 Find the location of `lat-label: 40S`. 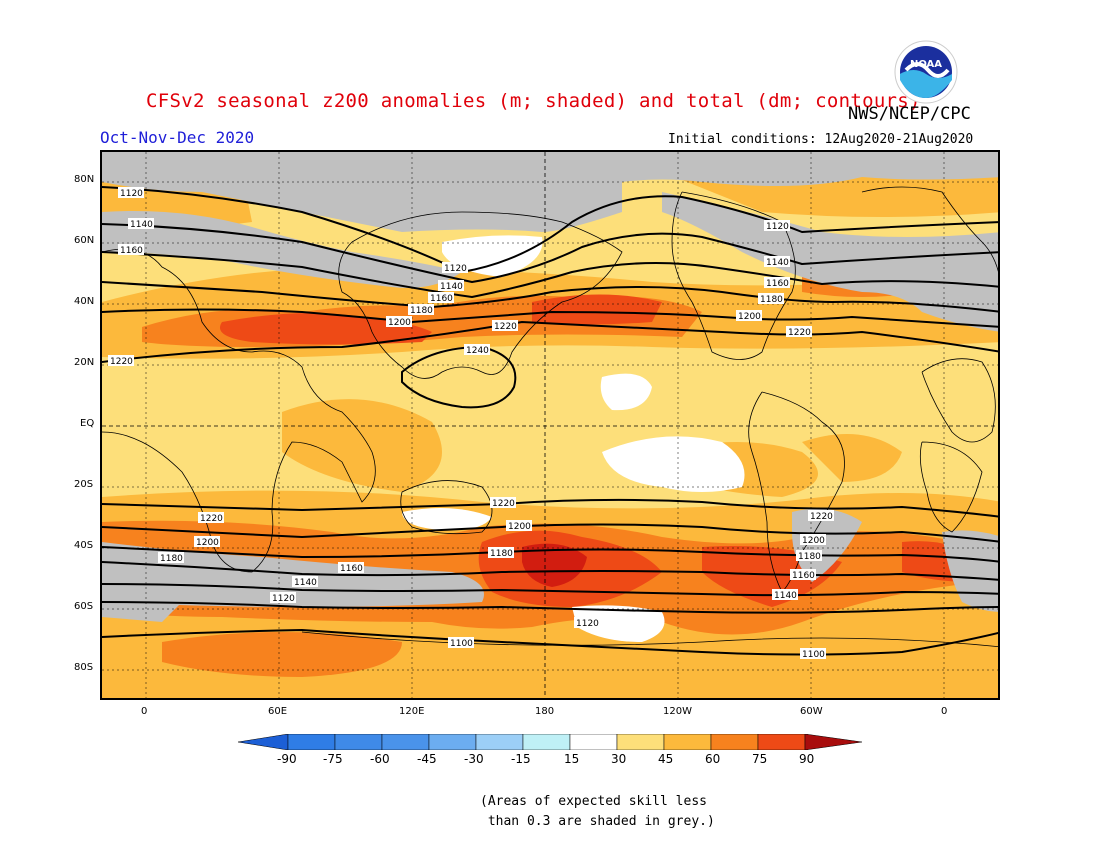

lat-label: 40S is located at coordinates (84, 545).